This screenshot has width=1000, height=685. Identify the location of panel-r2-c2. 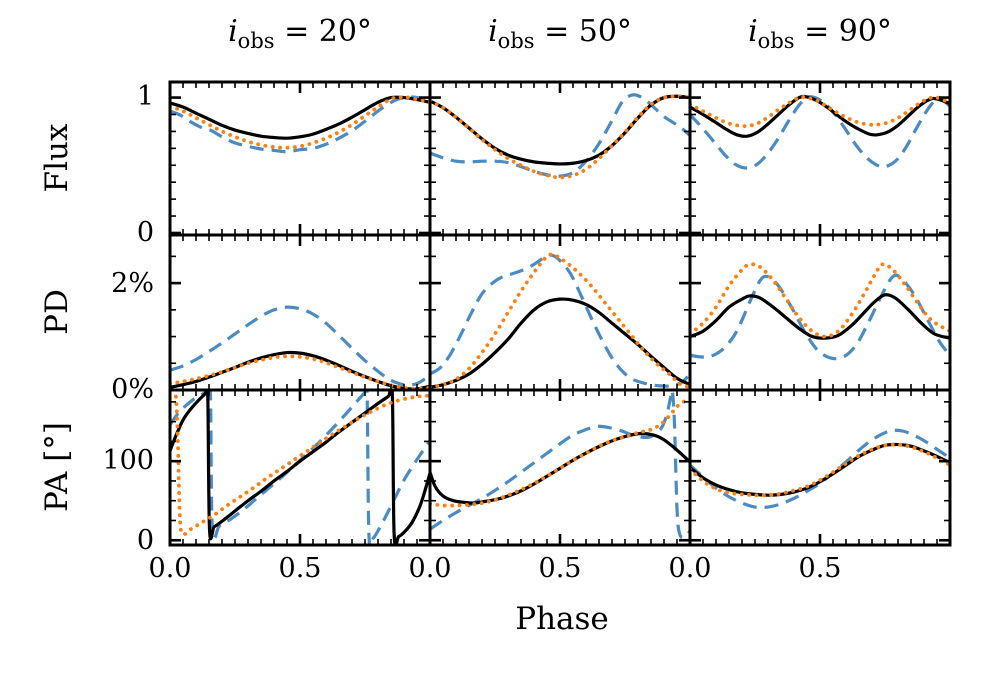
(820, 469).